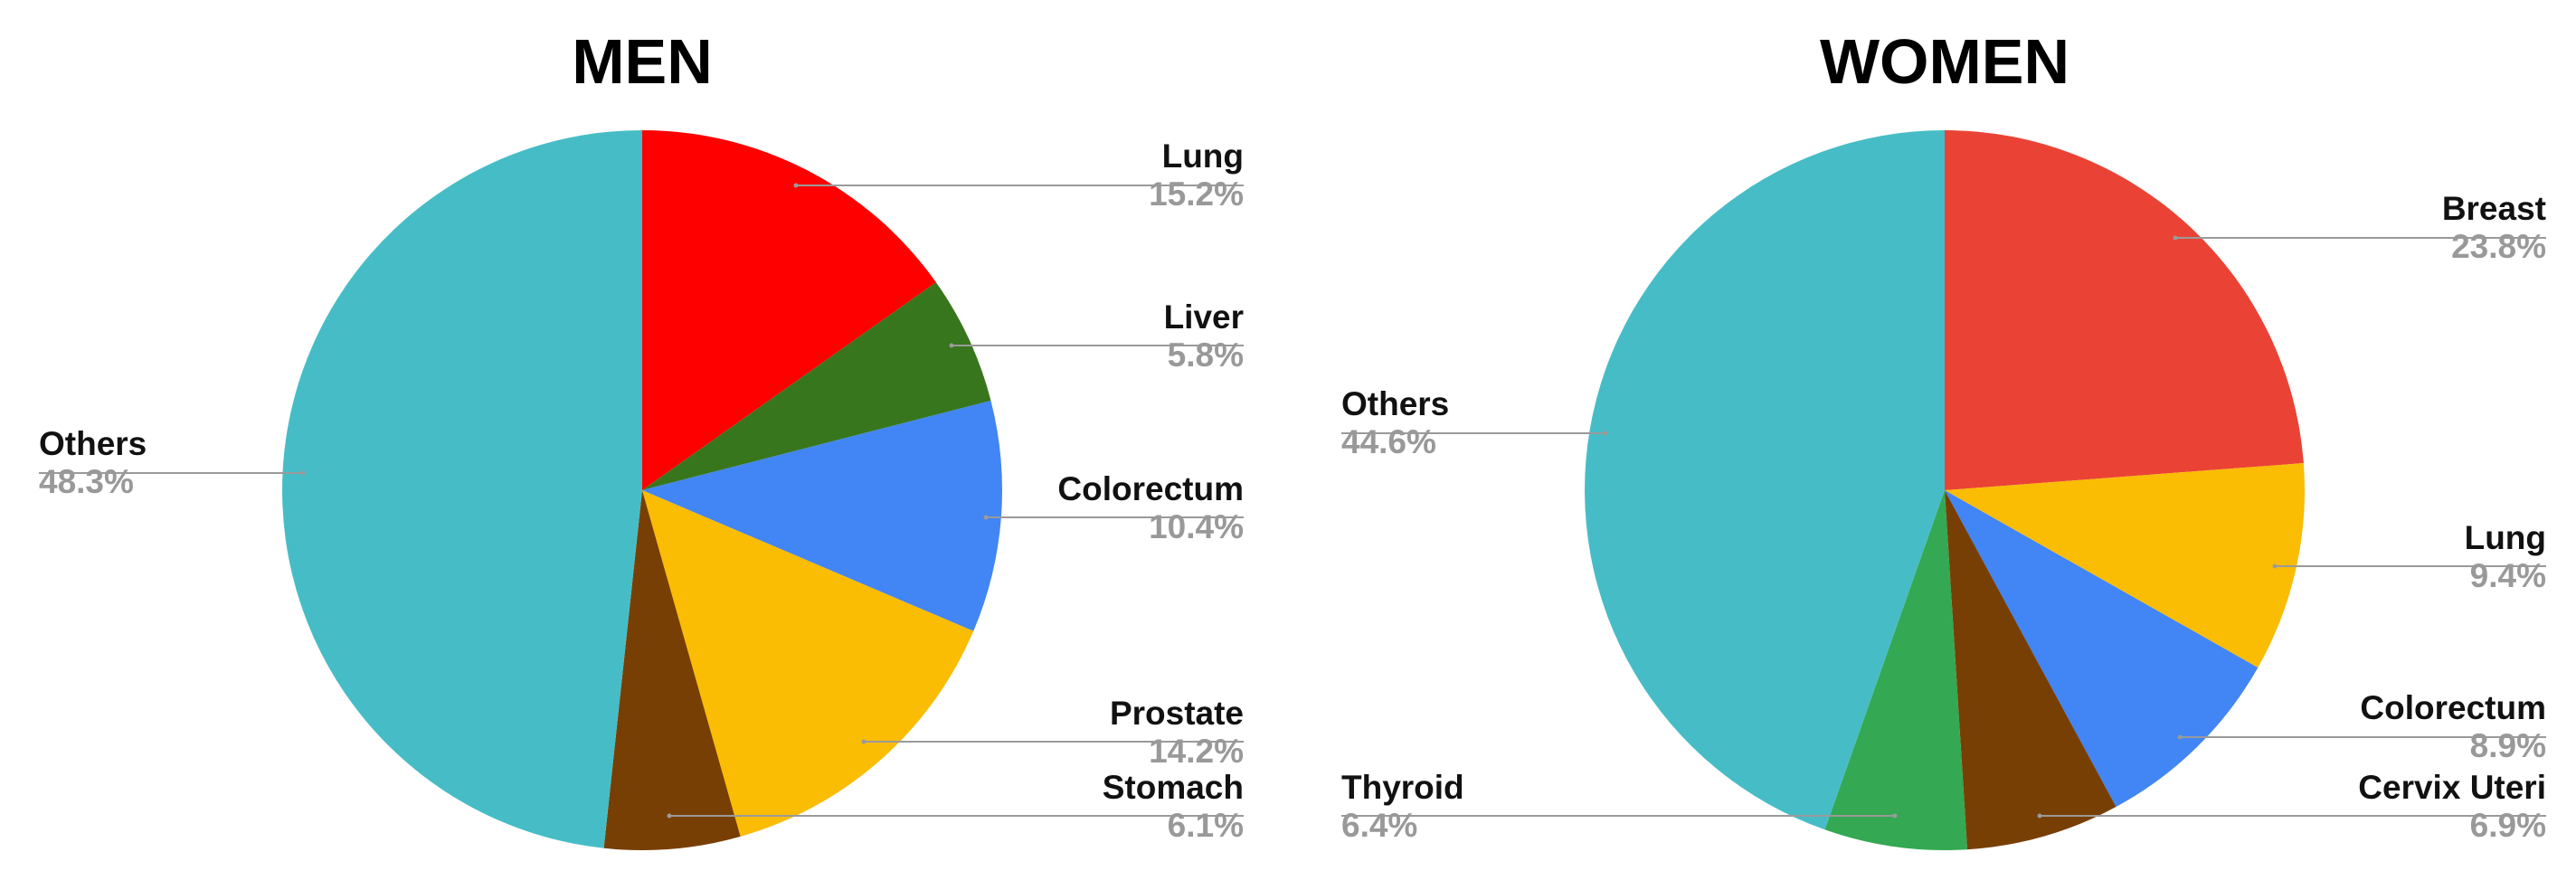 The height and width of the screenshot is (890, 2576). Describe the element at coordinates (2508, 825) in the screenshot. I see `women-percent-cervix-uteri: 6.9%` at that location.